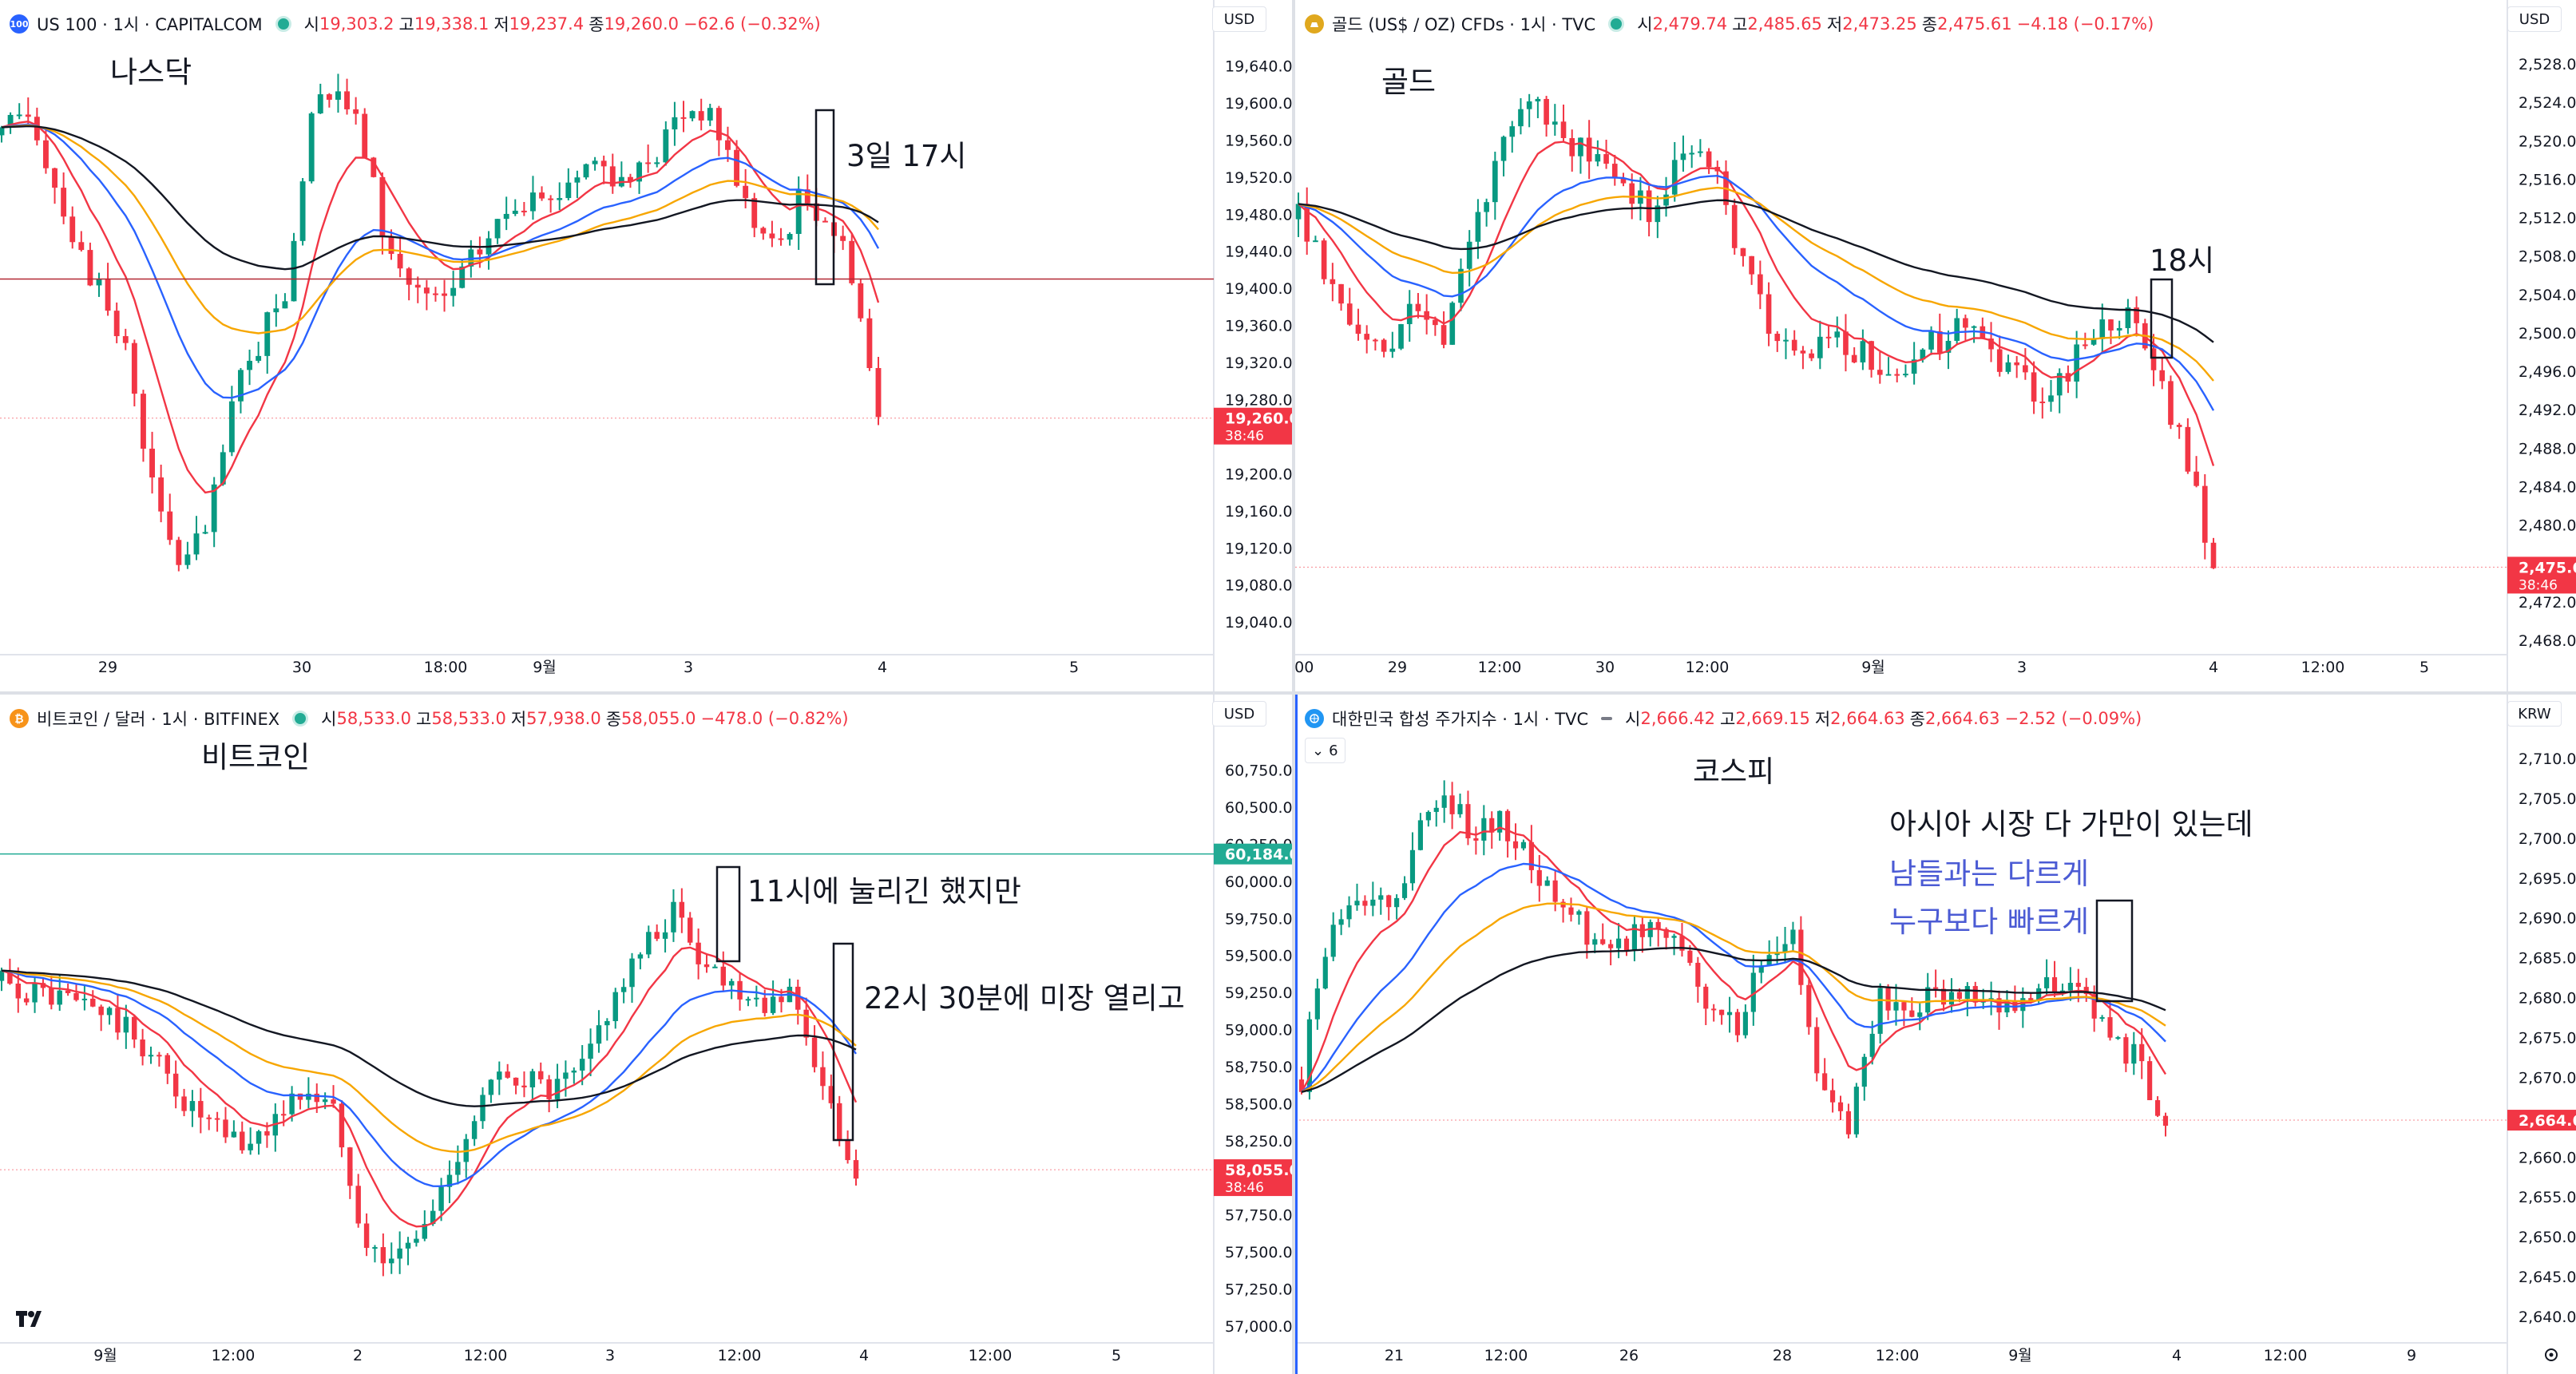 The height and width of the screenshot is (1374, 2576). Describe the element at coordinates (1409, 82) in the screenshot. I see `annotation-gold: 골드` at that location.